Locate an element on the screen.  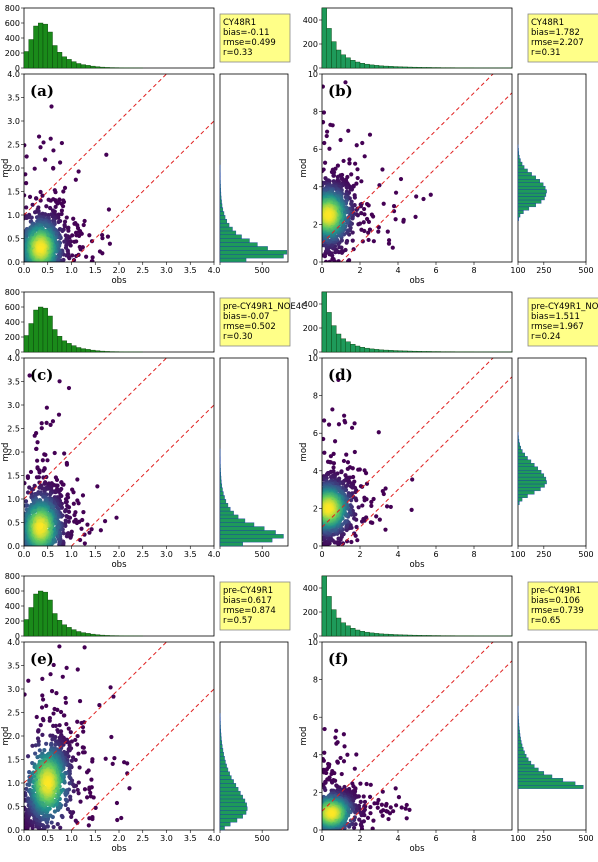
stats-line: rmse=0.499 is located at coordinates (249, 43).